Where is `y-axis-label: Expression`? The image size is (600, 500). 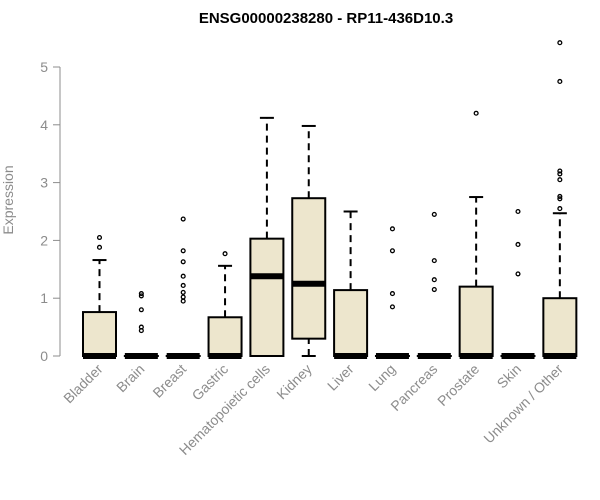
y-axis-label: Expression is located at coordinates (8, 199).